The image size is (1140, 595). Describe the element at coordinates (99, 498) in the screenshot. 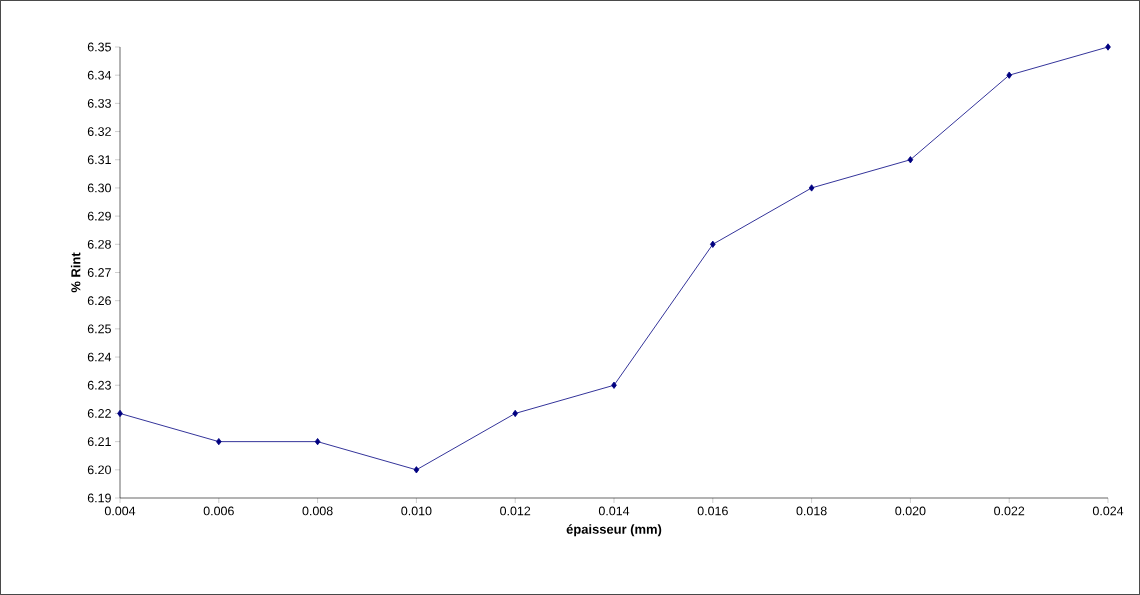

I see `y-tick-label: 6.19` at that location.